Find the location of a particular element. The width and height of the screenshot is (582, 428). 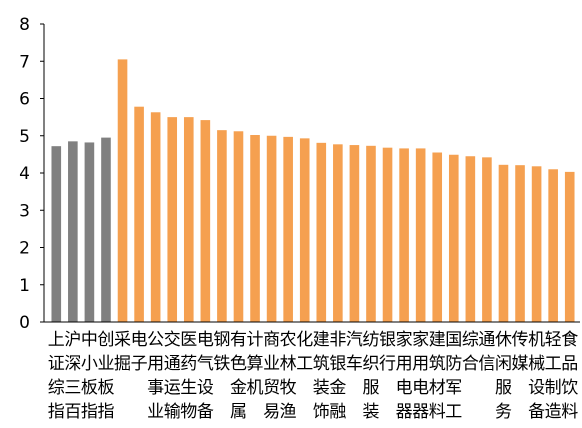

bar-非银金融 is located at coordinates (338, 233).